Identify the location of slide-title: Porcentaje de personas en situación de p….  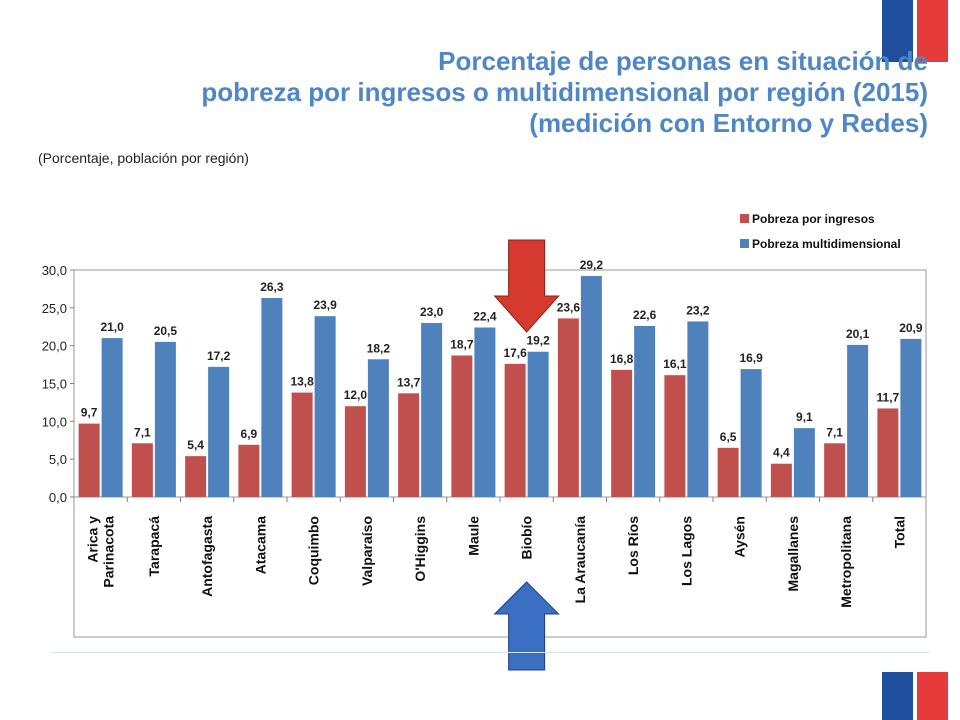
(498, 92).